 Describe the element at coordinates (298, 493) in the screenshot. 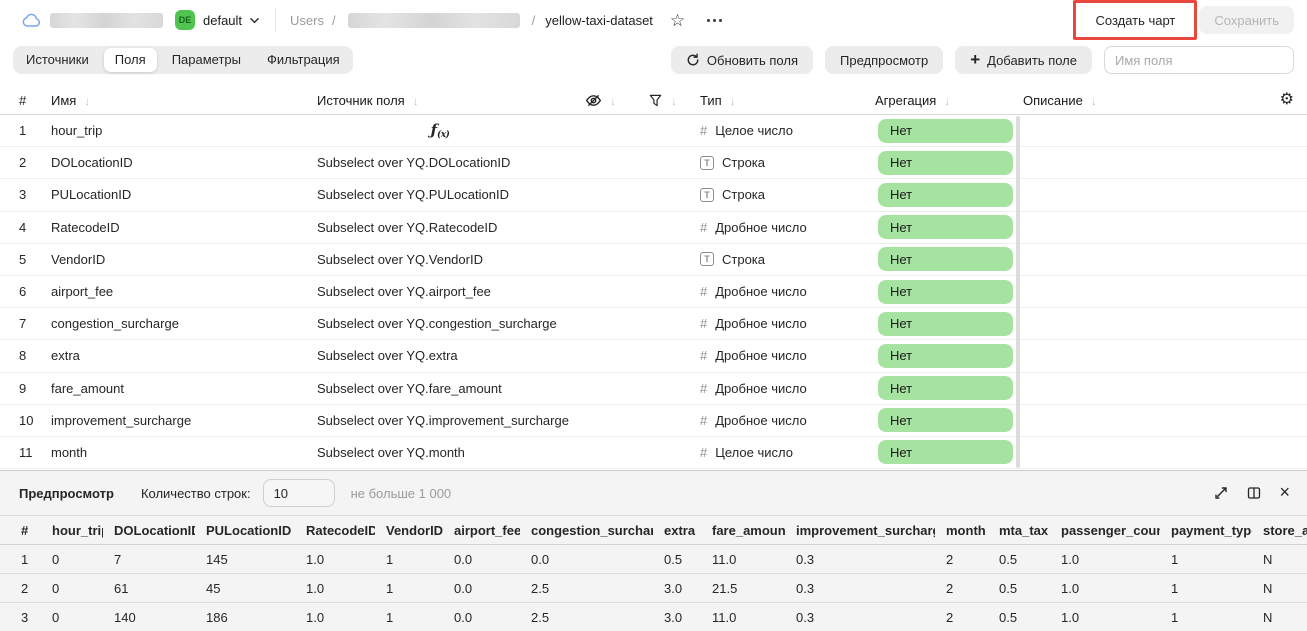

I see `row-count-input` at that location.